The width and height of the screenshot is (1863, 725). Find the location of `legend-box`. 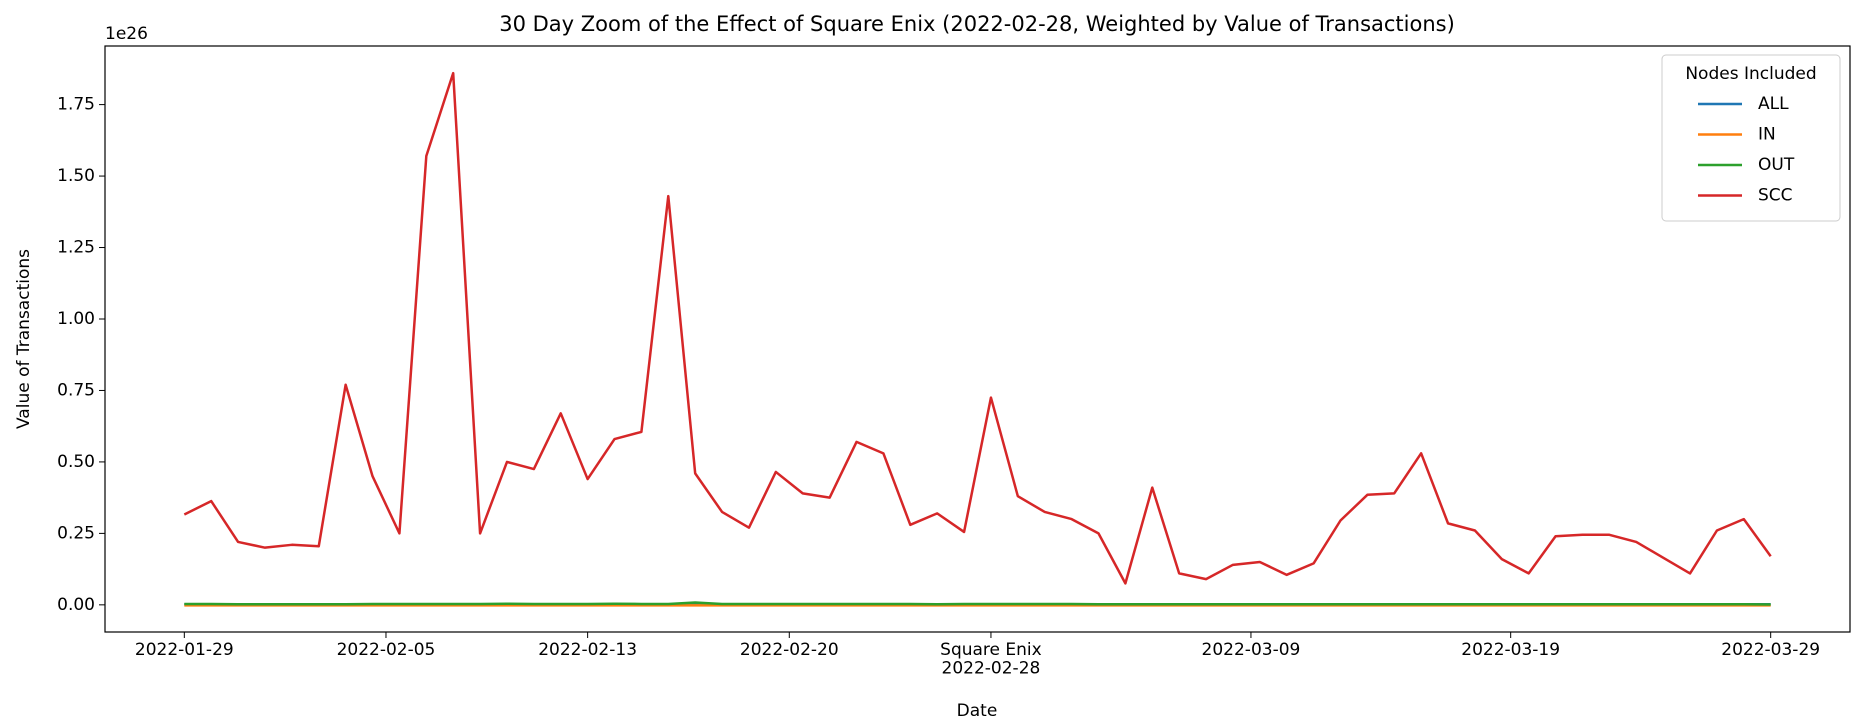

legend-box is located at coordinates (1751, 138).